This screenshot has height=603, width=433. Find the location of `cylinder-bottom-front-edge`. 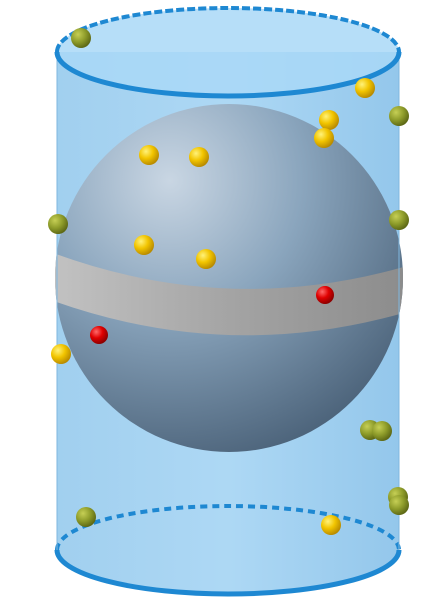

cylinder-bottom-front-edge is located at coordinates (228, 573).